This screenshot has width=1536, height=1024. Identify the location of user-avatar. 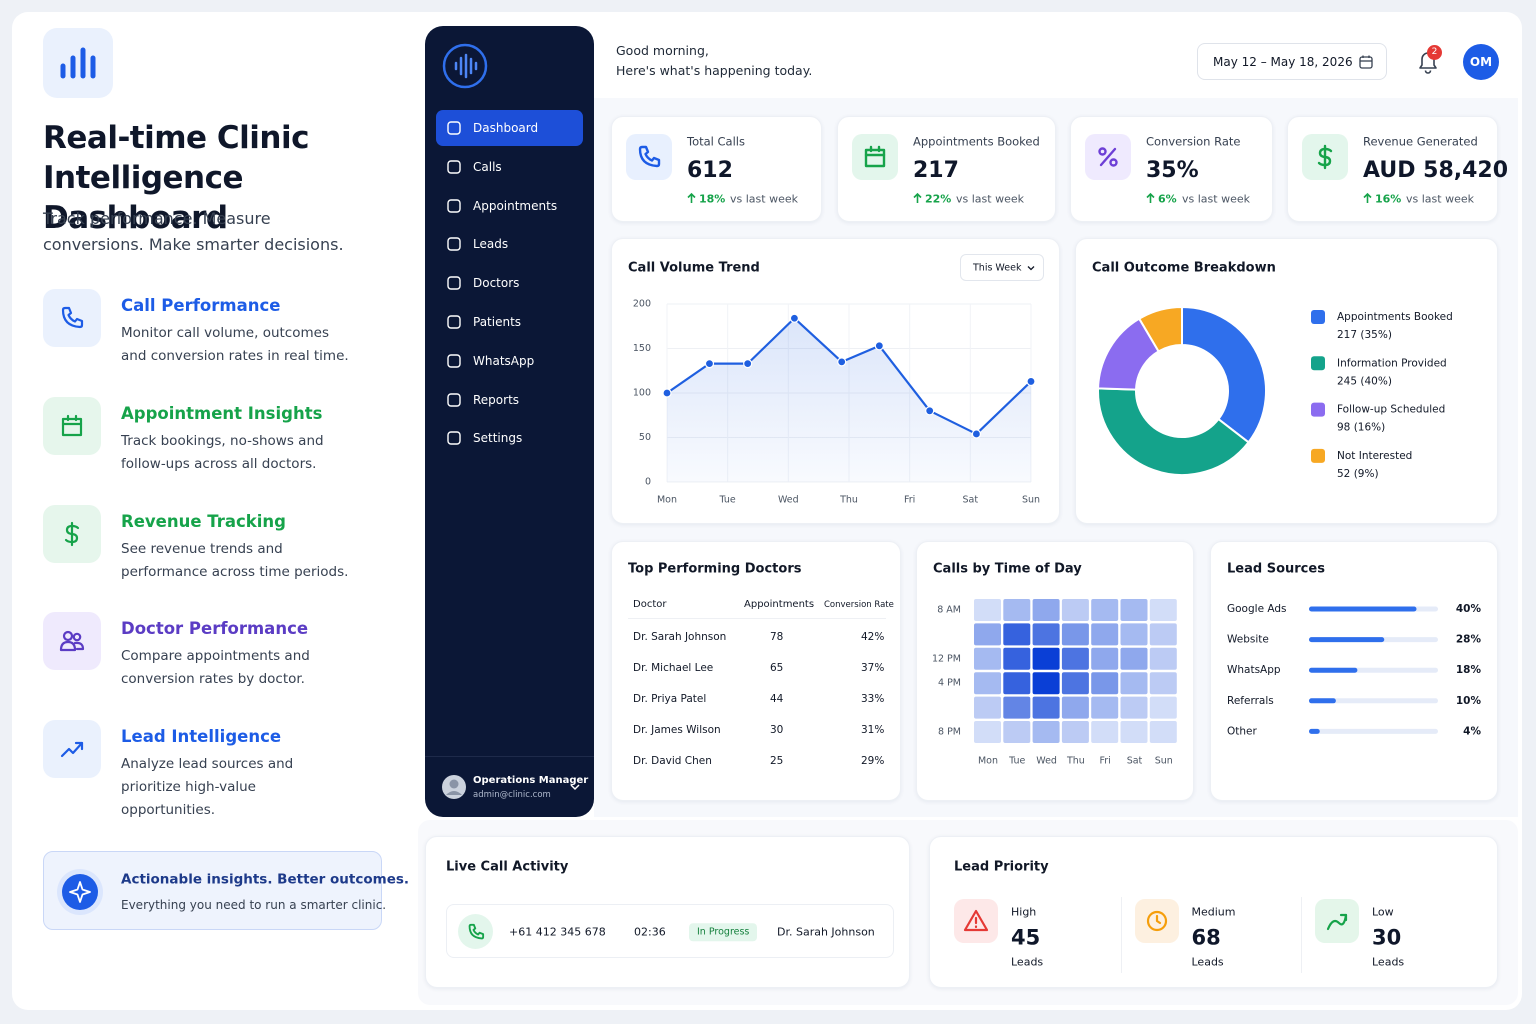
(454, 787).